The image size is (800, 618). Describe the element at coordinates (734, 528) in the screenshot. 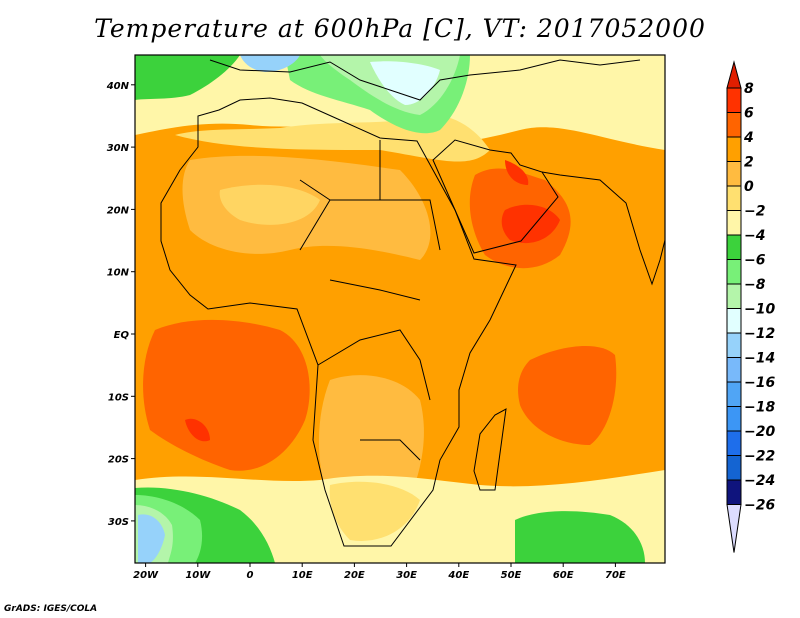

I see `colorbar-bottom-arrow` at that location.